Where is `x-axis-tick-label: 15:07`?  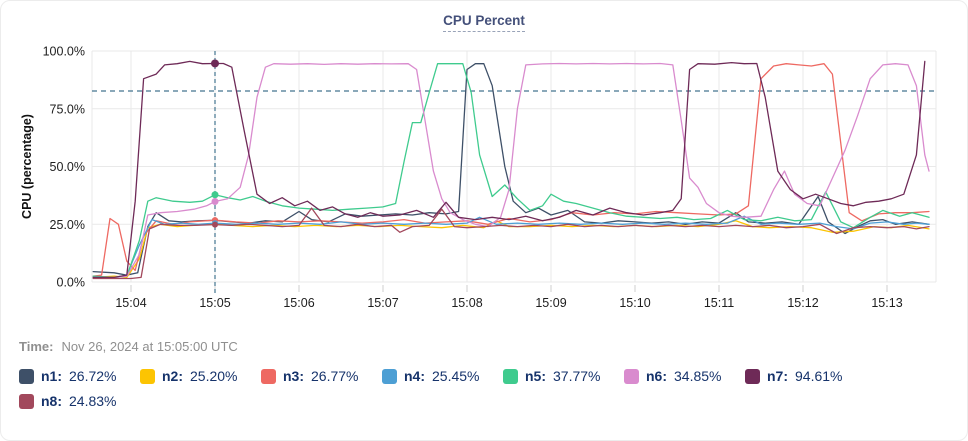
x-axis-tick-label: 15:07 is located at coordinates (382, 303).